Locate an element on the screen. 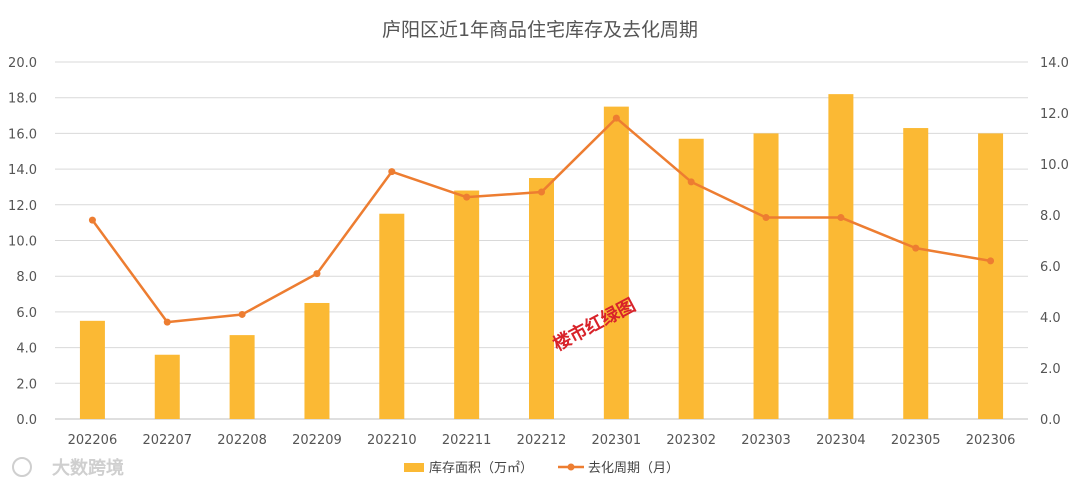  logo-text: 大数跨境 is located at coordinates (88, 468).